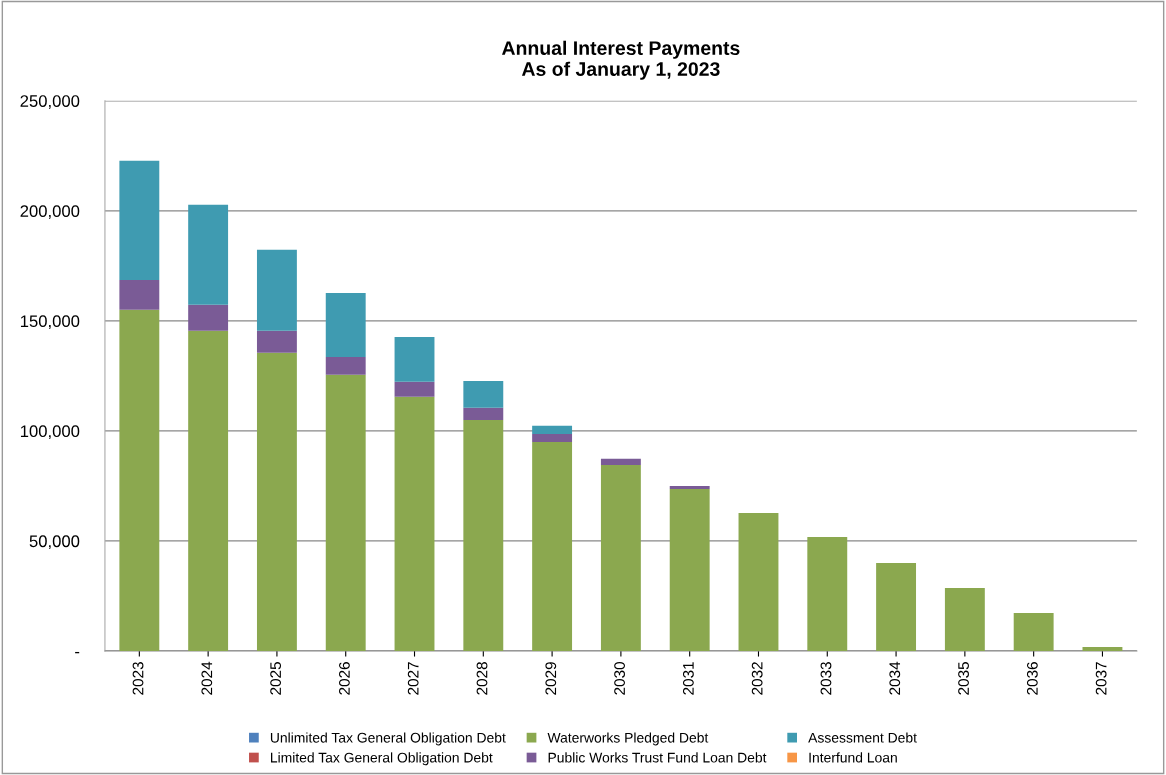 This screenshot has height=775, width=1166. What do you see at coordinates (138, 678) in the screenshot?
I see `x-tick-label: 2023` at bounding box center [138, 678].